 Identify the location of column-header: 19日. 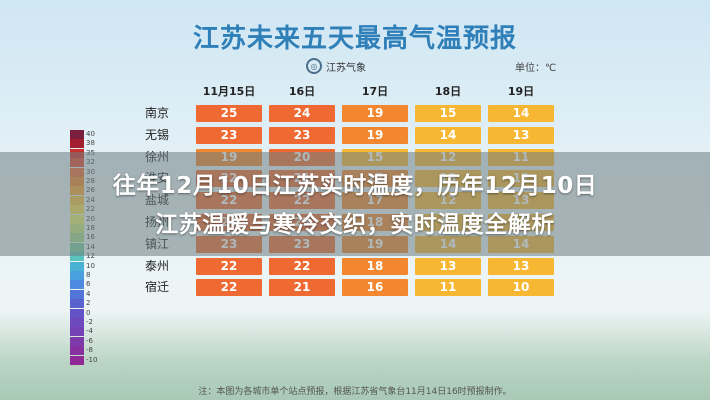
(521, 91).